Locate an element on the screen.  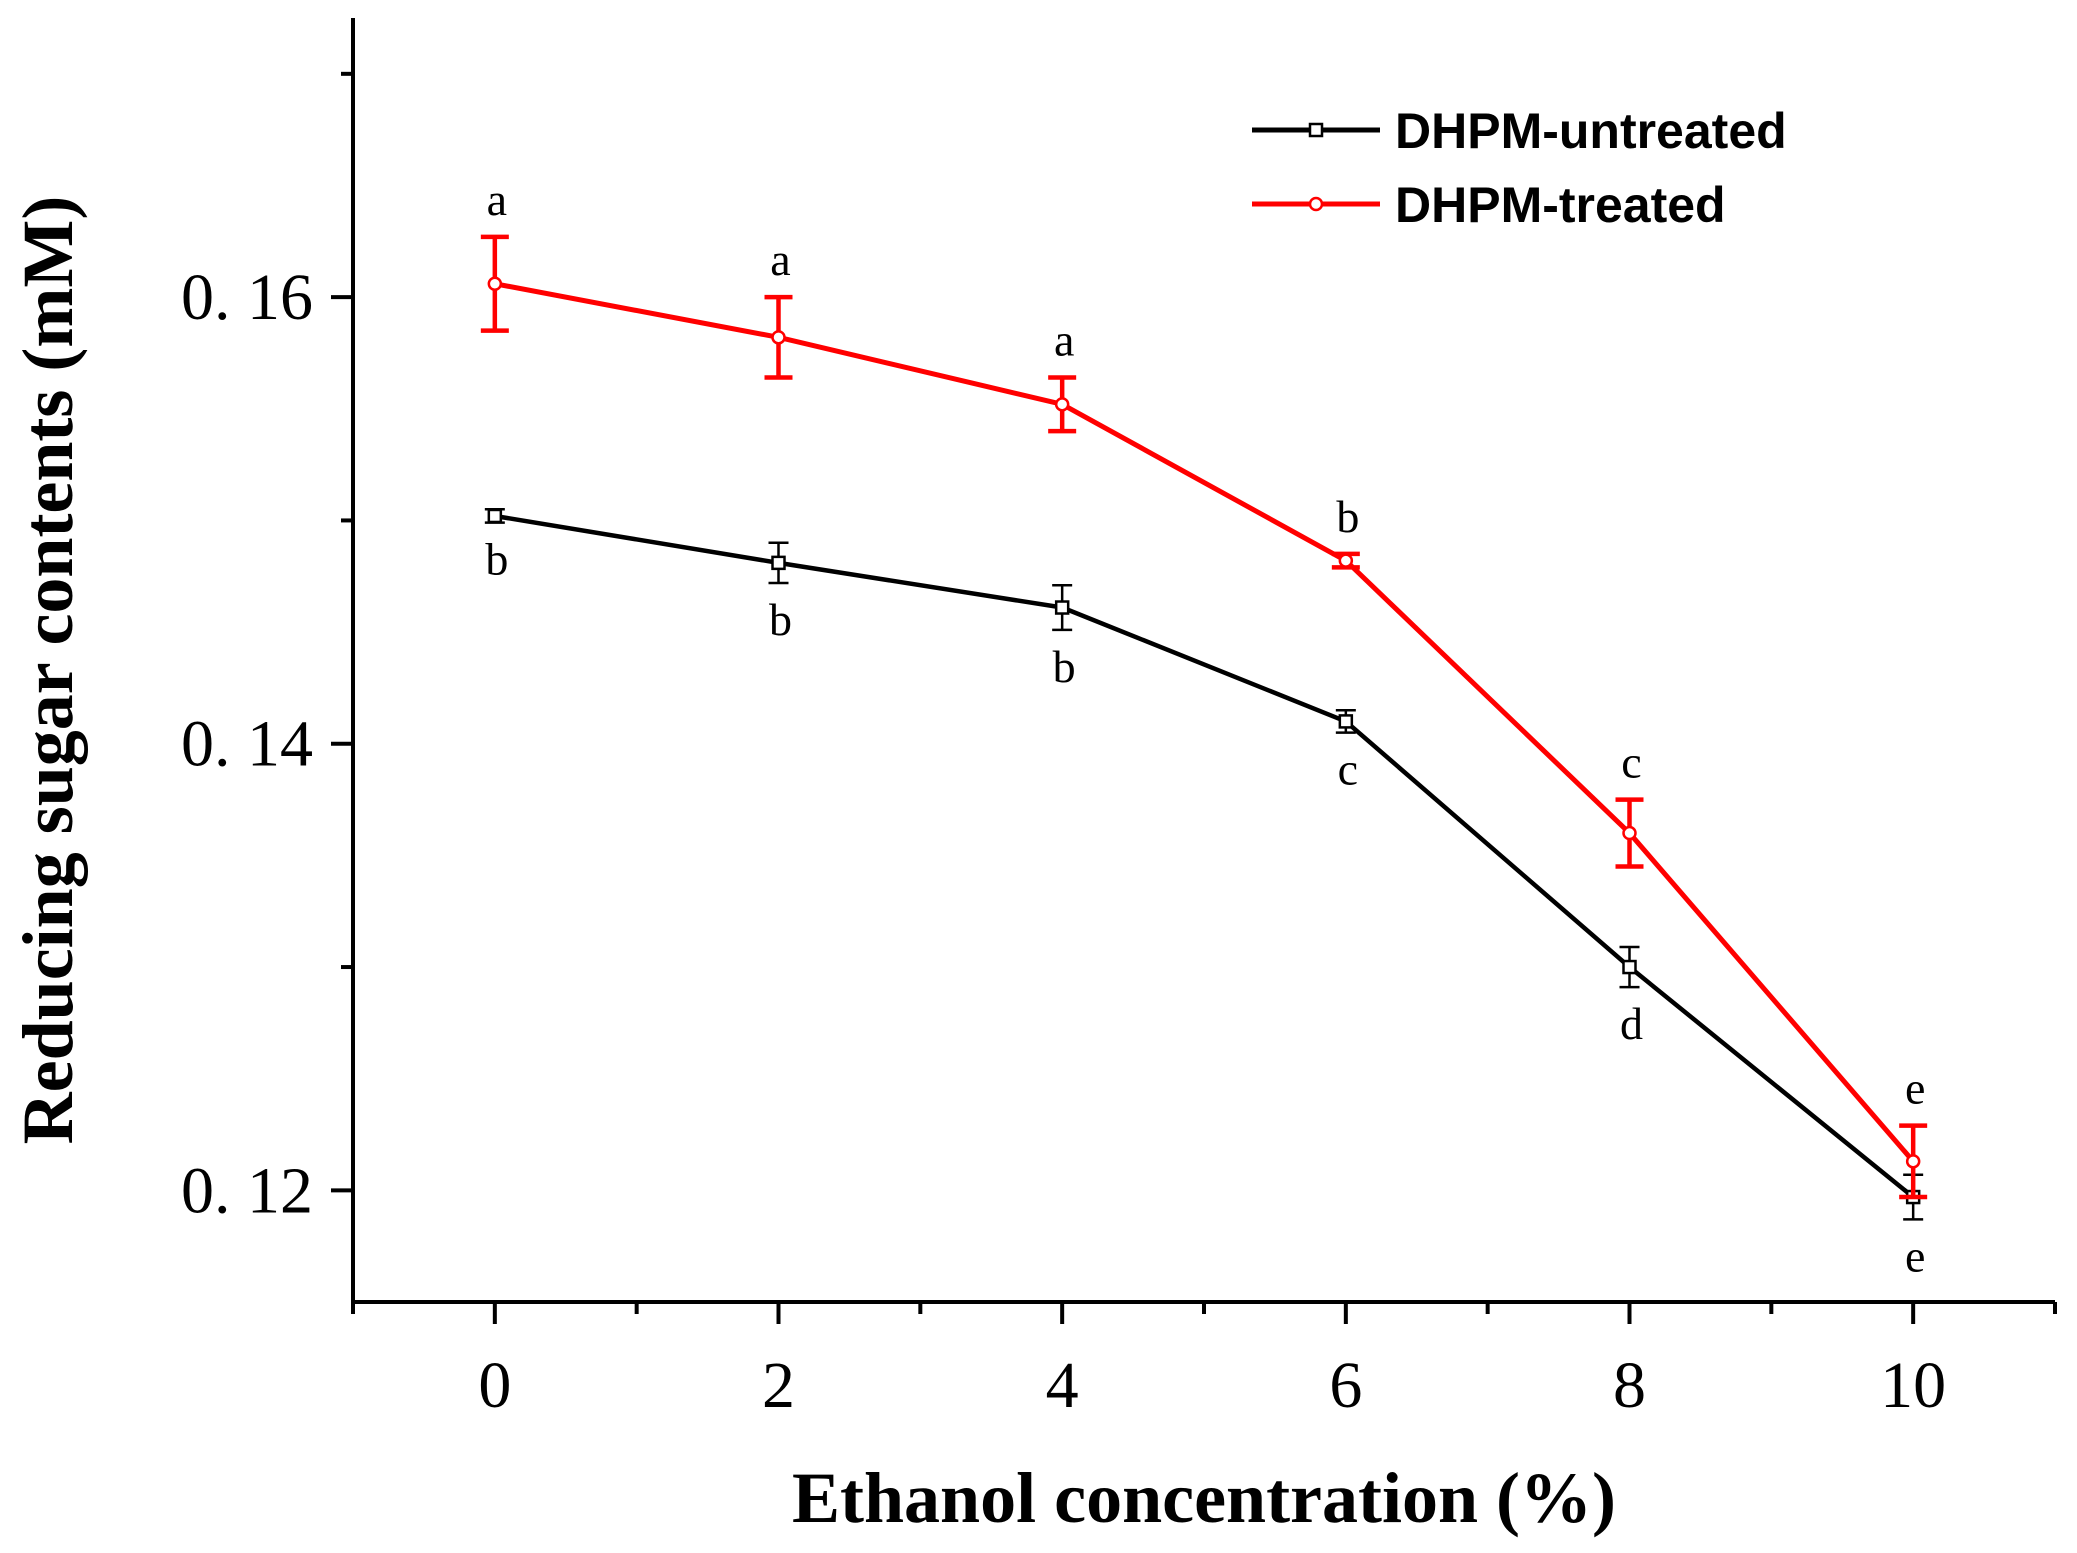
y-tick-label: 0. 12 is located at coordinates (247, 1190).